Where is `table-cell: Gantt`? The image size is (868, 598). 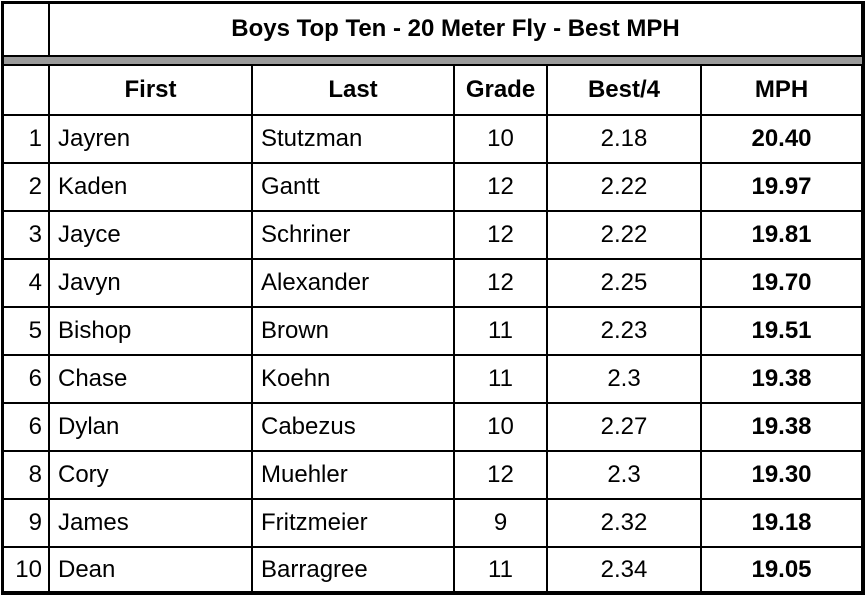 table-cell: Gantt is located at coordinates (354, 188).